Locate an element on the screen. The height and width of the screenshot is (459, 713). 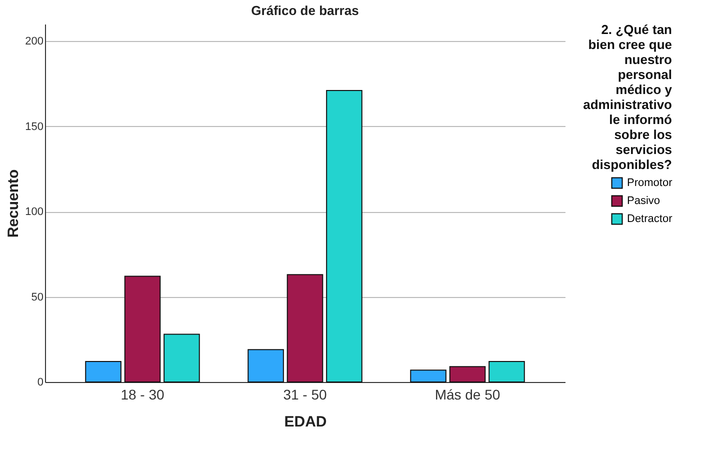
legend-label: Detractor is located at coordinates (650, 219).